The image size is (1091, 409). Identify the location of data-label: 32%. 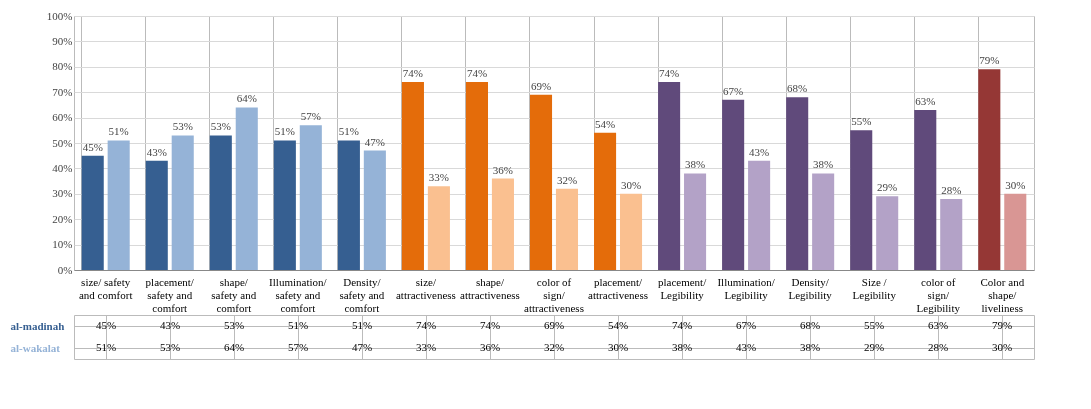
(554, 347).